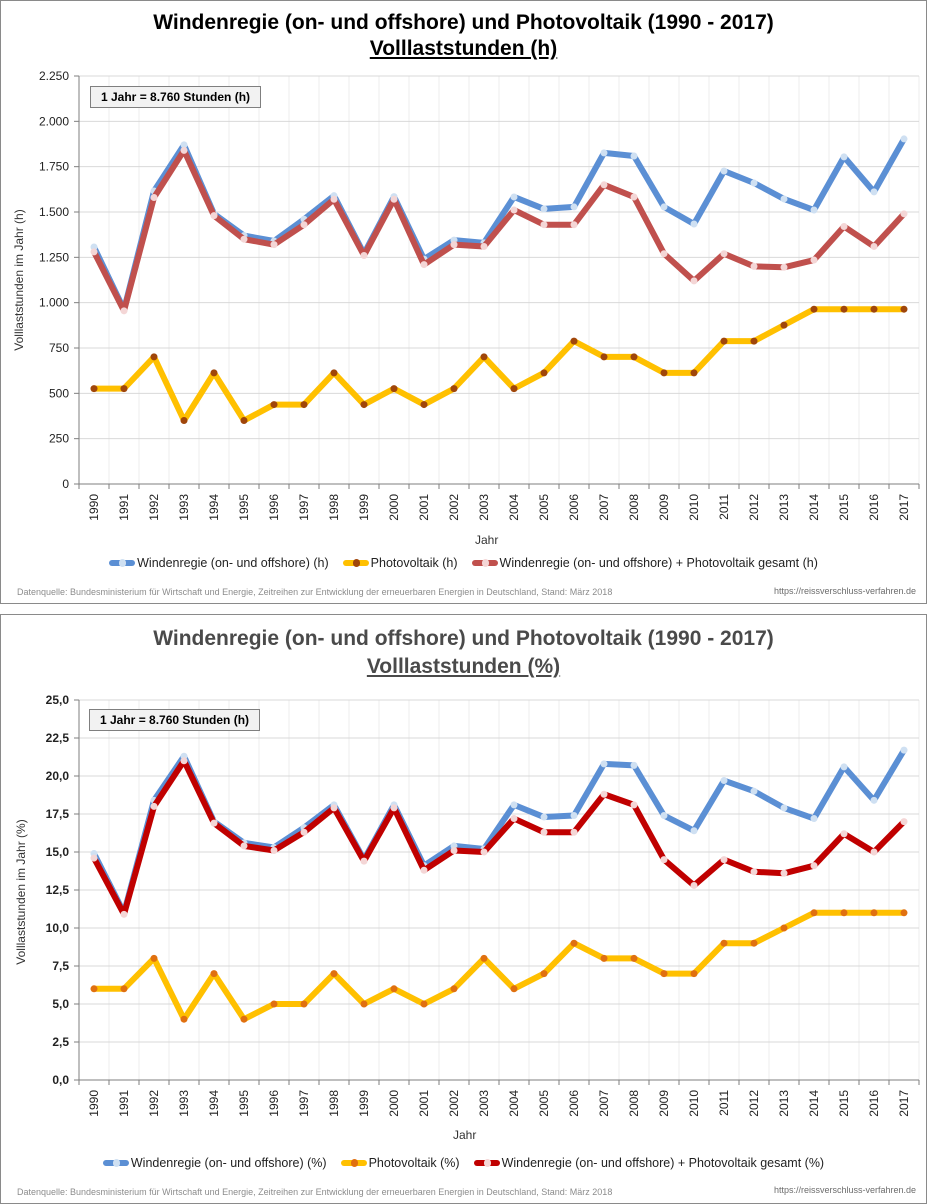 The width and height of the screenshot is (927, 1204). Describe the element at coordinates (874, 507) in the screenshot. I see `x-tick-label: 2016` at that location.